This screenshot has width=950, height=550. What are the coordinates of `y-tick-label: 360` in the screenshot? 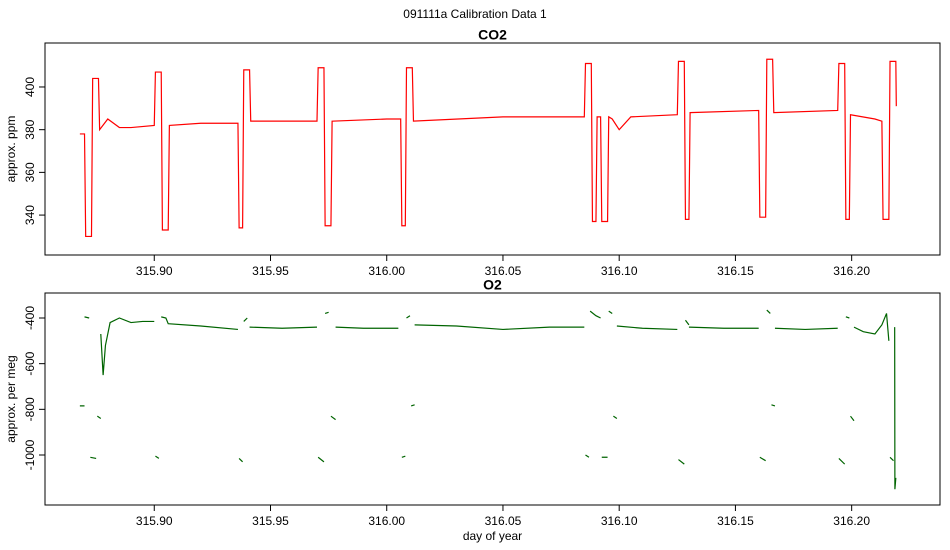 It's located at (30, 172).